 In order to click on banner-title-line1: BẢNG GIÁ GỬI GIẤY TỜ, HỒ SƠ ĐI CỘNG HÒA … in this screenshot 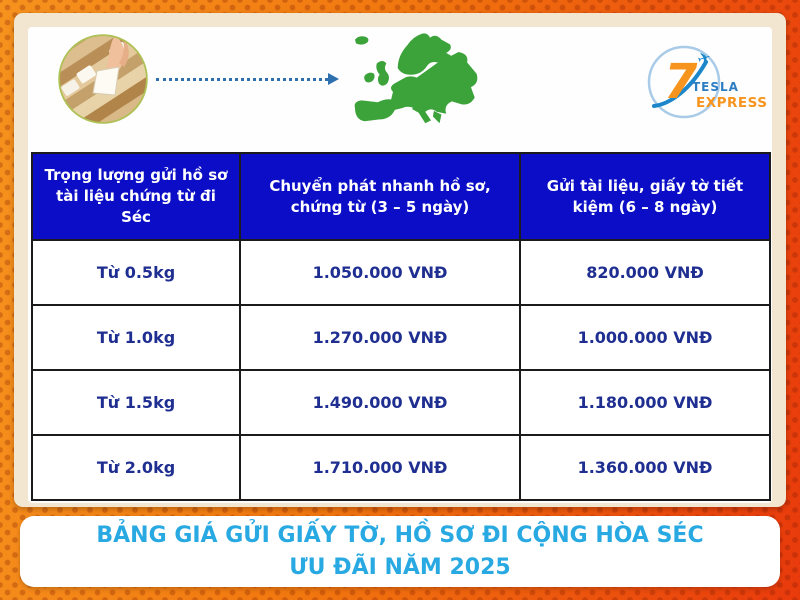, I will do `click(400, 536)`.